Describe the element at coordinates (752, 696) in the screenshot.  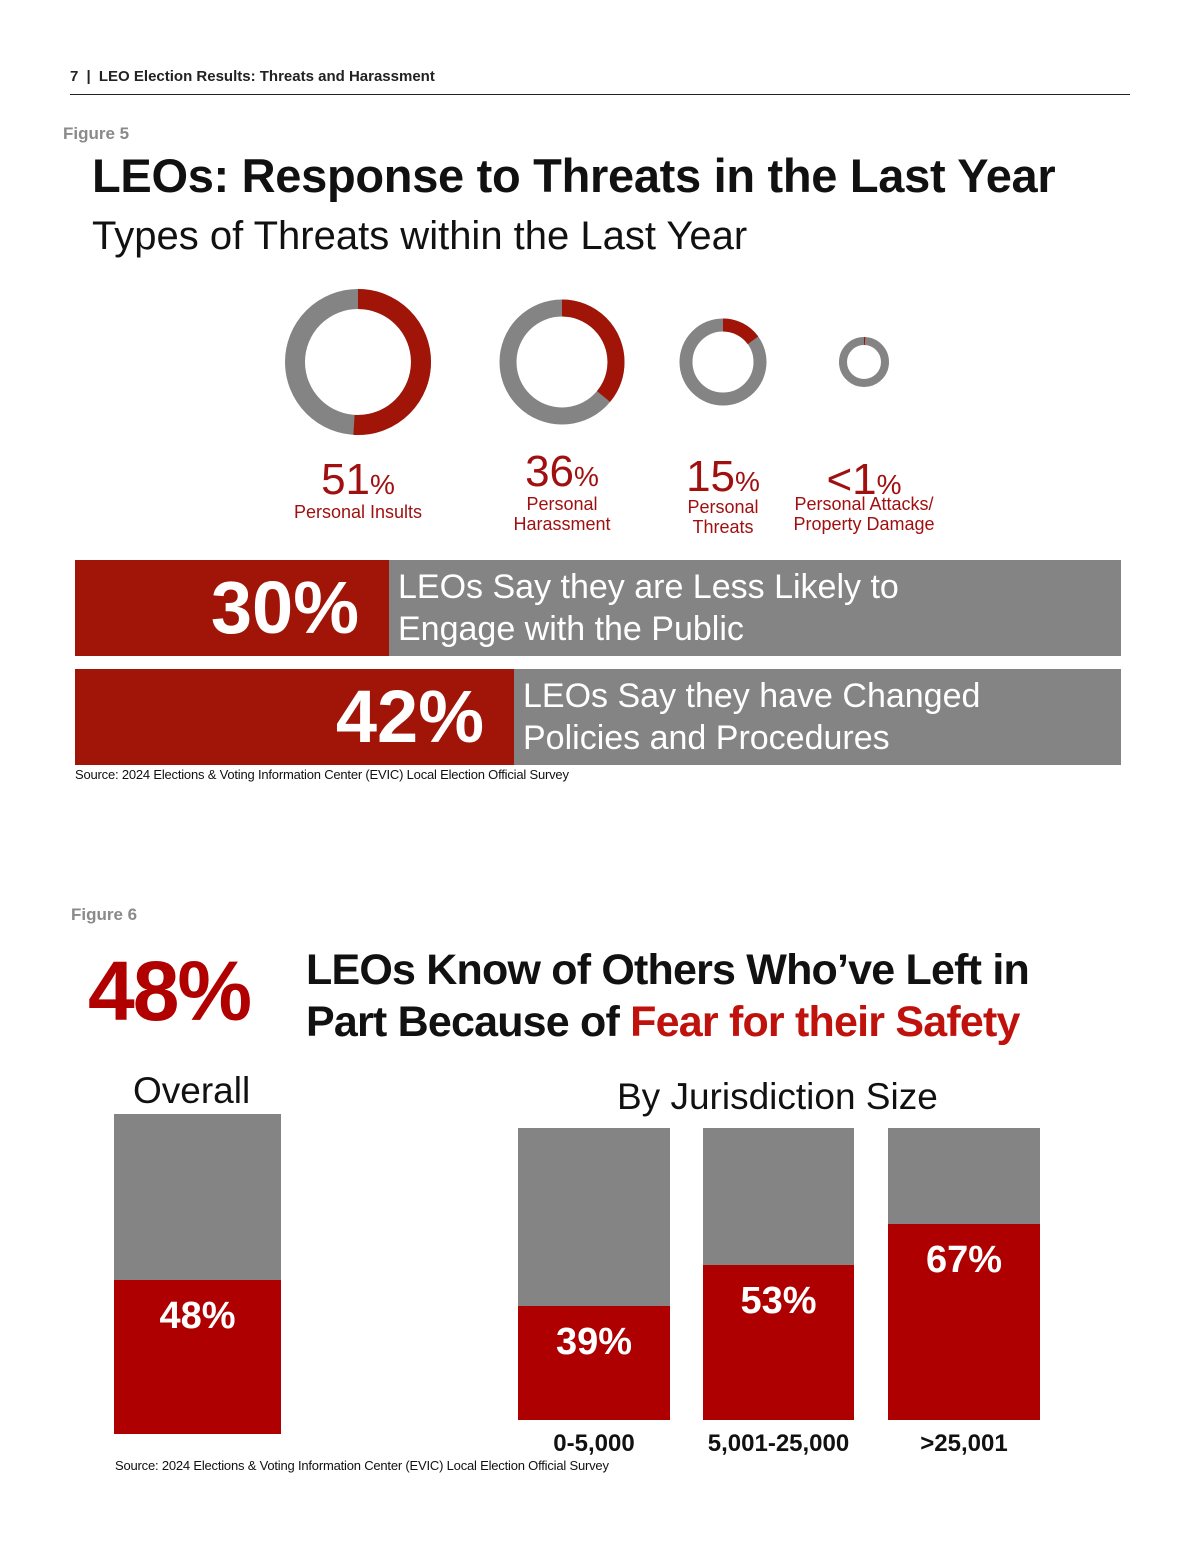
I see `bar-text-line: LEOs Say they have Changed` at that location.